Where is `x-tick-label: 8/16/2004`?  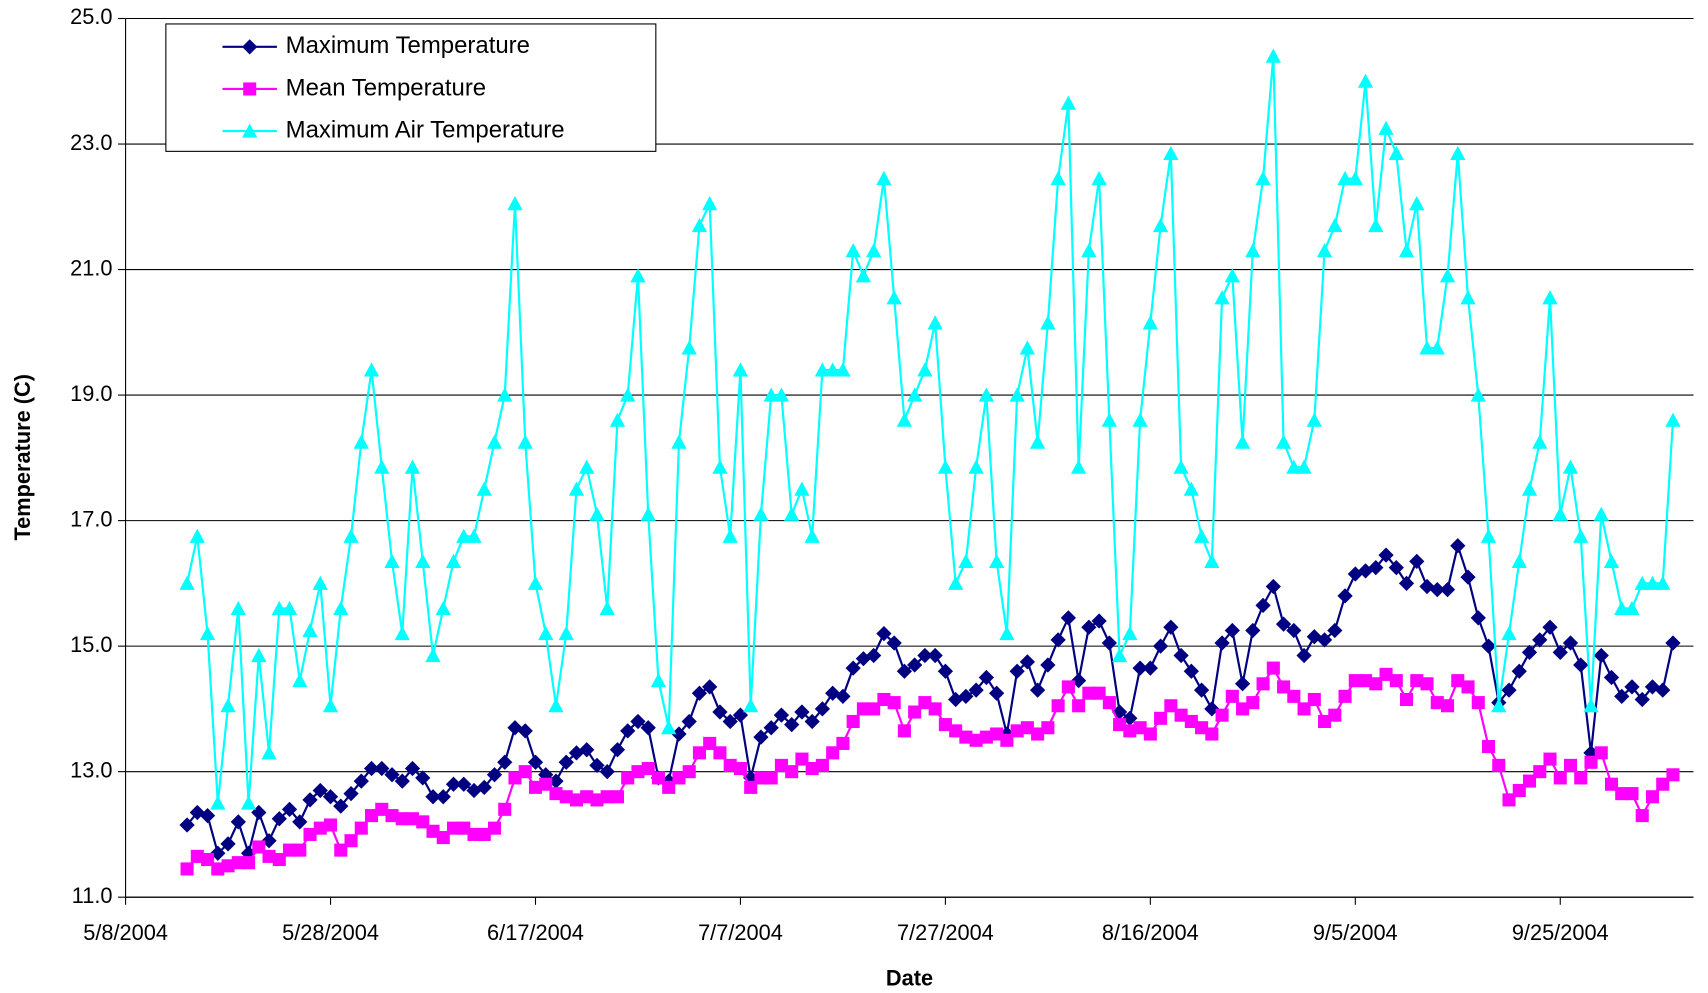 x-tick-label: 8/16/2004 is located at coordinates (1150, 932).